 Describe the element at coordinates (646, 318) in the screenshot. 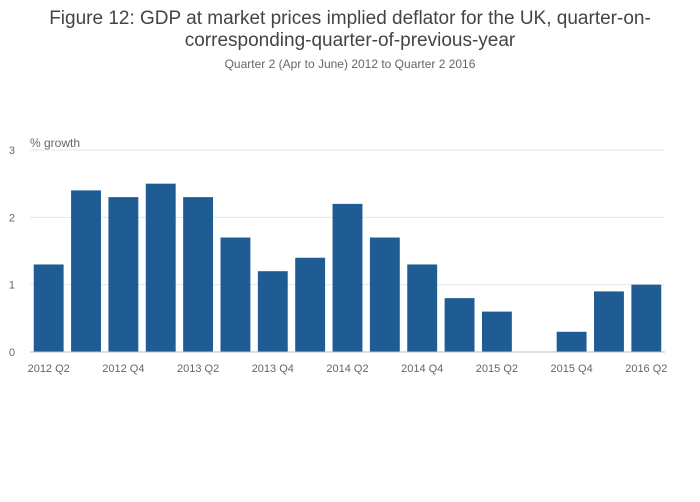

I see `bar-2016-q2` at that location.